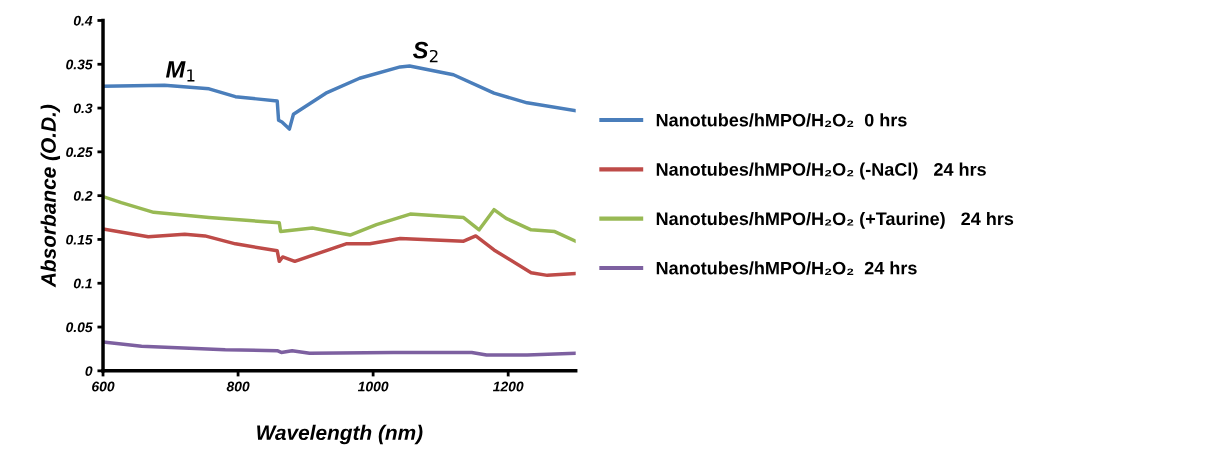 This screenshot has height=455, width=1212. Describe the element at coordinates (83, 195) in the screenshot. I see `y-tick-label: 0.2` at that location.